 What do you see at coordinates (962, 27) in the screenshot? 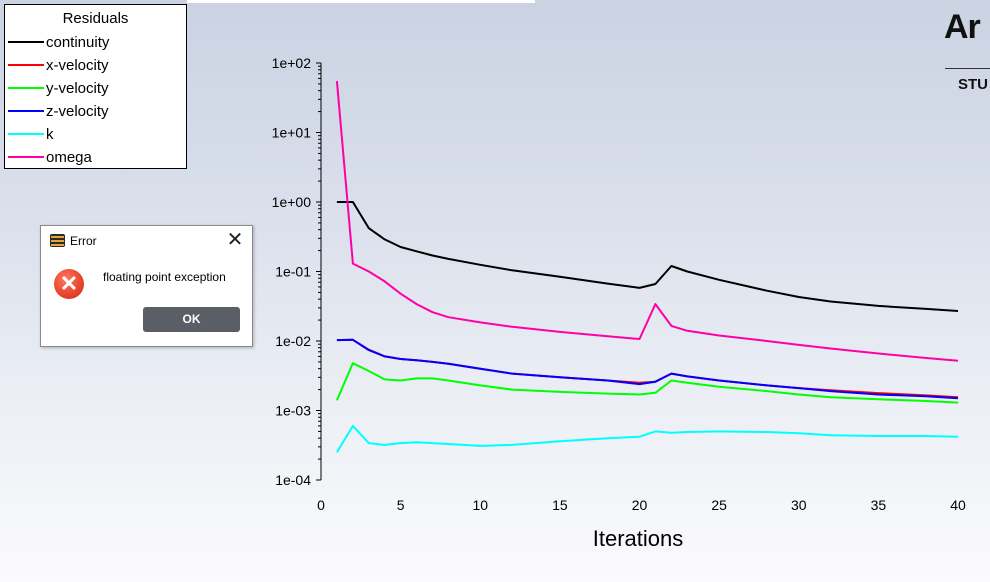
I see `ansys-logo: Ar` at bounding box center [962, 27].